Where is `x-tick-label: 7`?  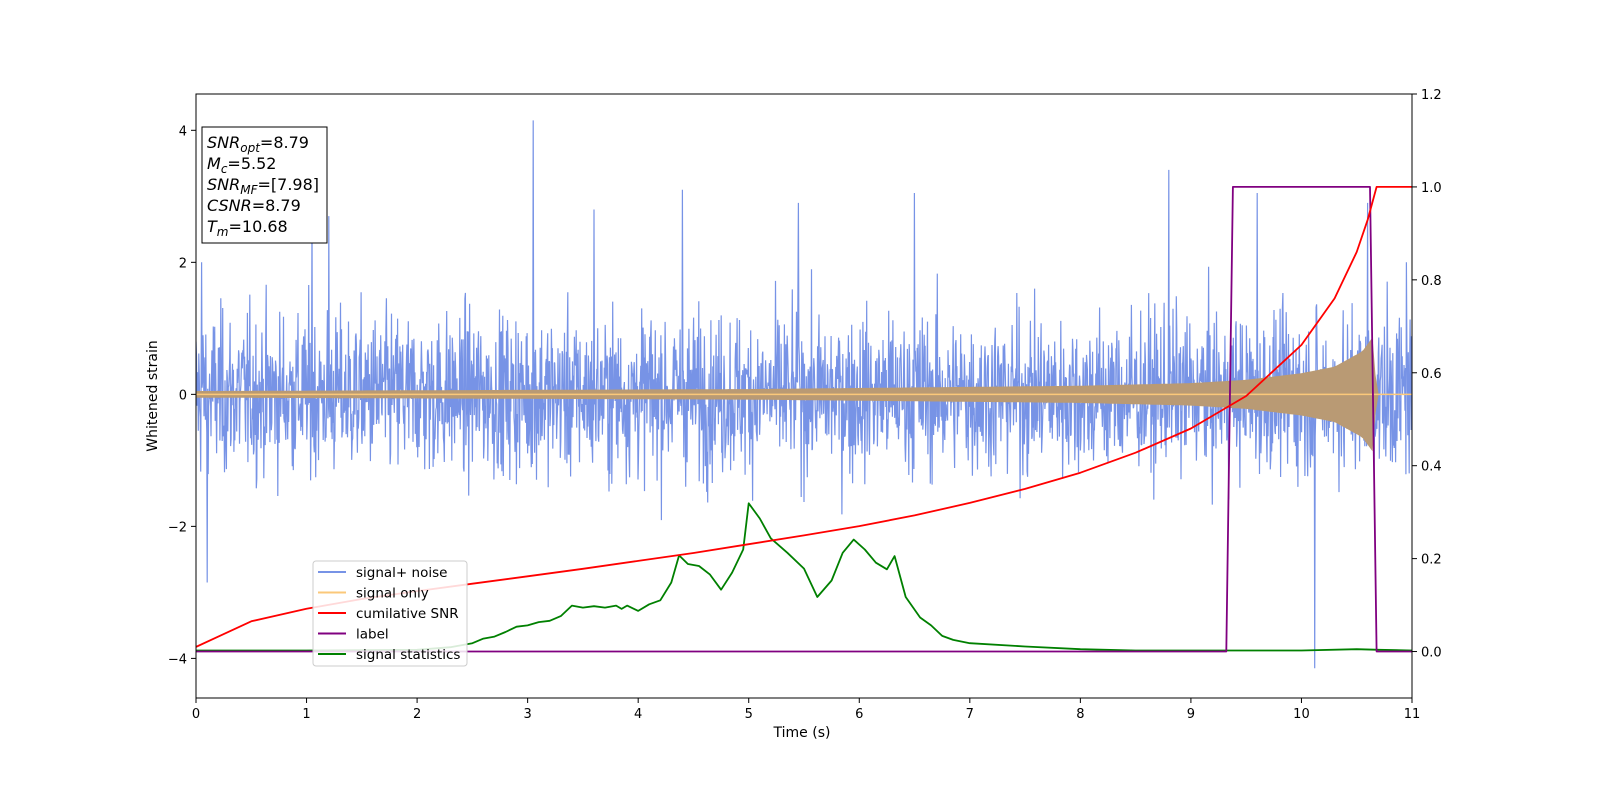
x-tick-label: 7 is located at coordinates (970, 714).